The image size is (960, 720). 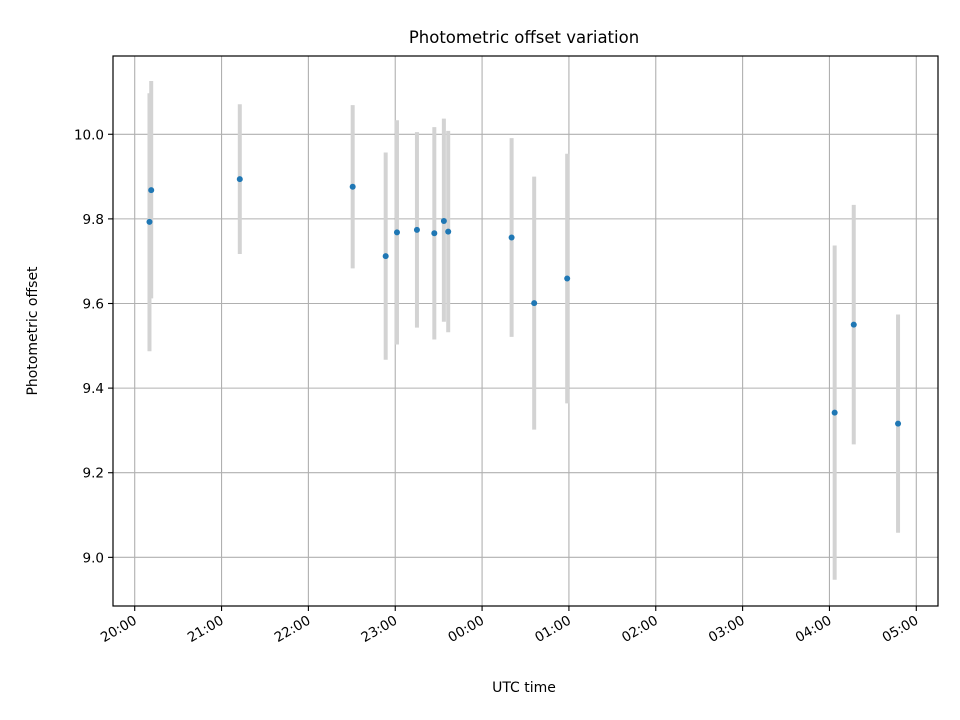 I want to click on x-tick-label: 01:00, so click(x=553, y=629).